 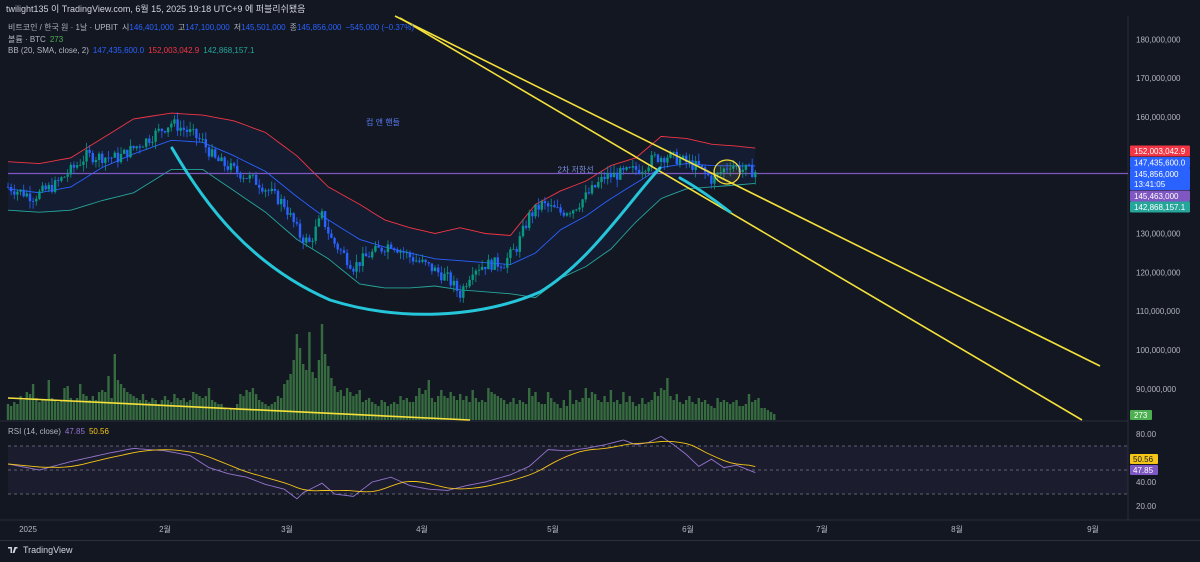 I want to click on badge-level-bg, so click(x=1160, y=196).